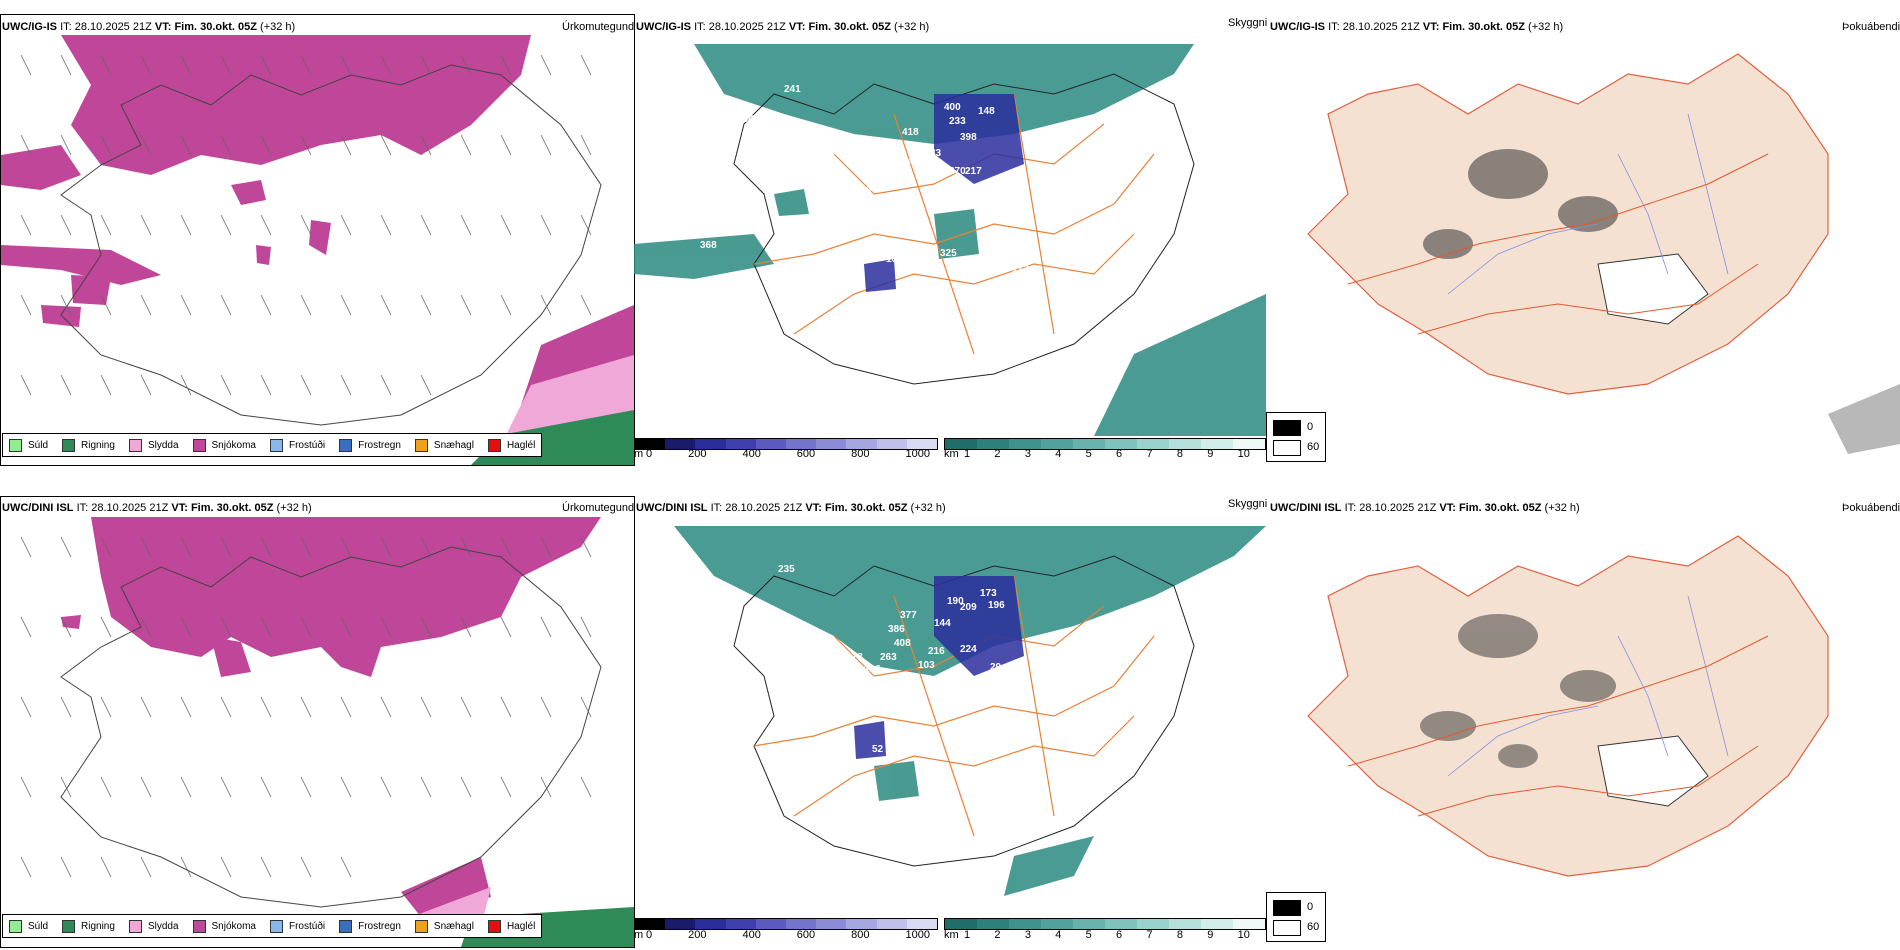  Describe the element at coordinates (751, 935) in the screenshot. I see `ceiling-tick: 400` at that location.